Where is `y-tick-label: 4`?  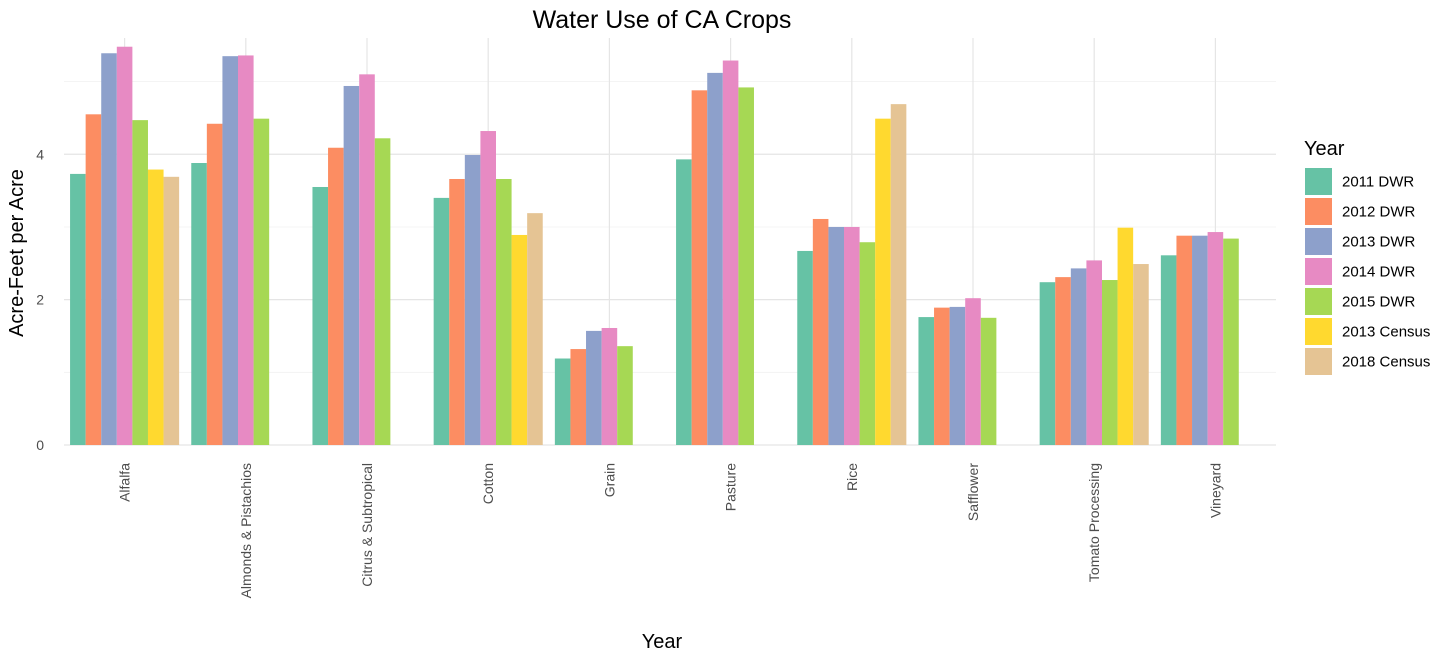
y-tick-label: 4 is located at coordinates (40, 154).